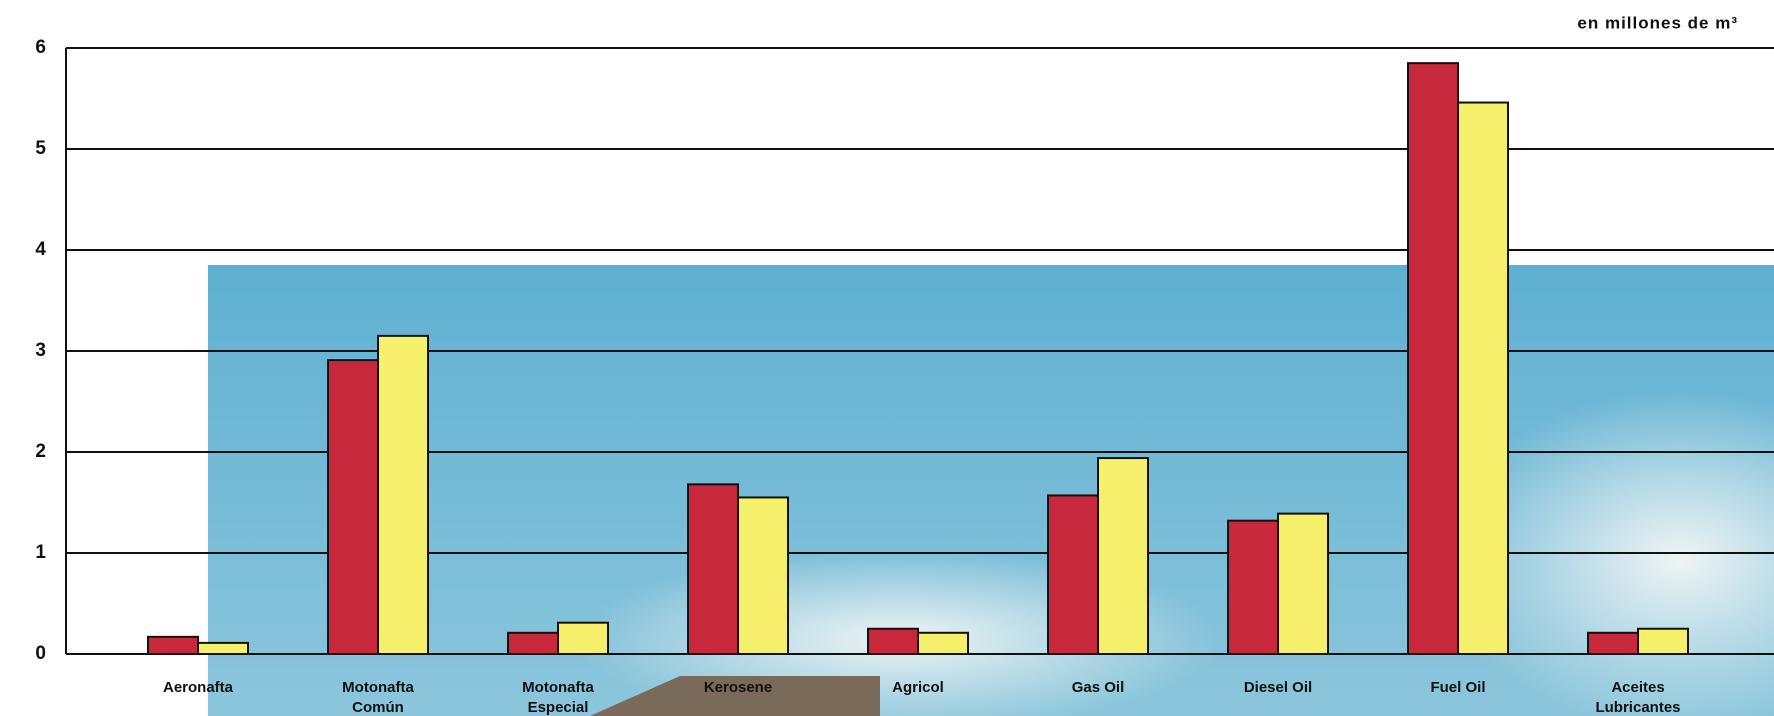 The height and width of the screenshot is (716, 1774). I want to click on y-tick-label: 1, so click(40, 552).